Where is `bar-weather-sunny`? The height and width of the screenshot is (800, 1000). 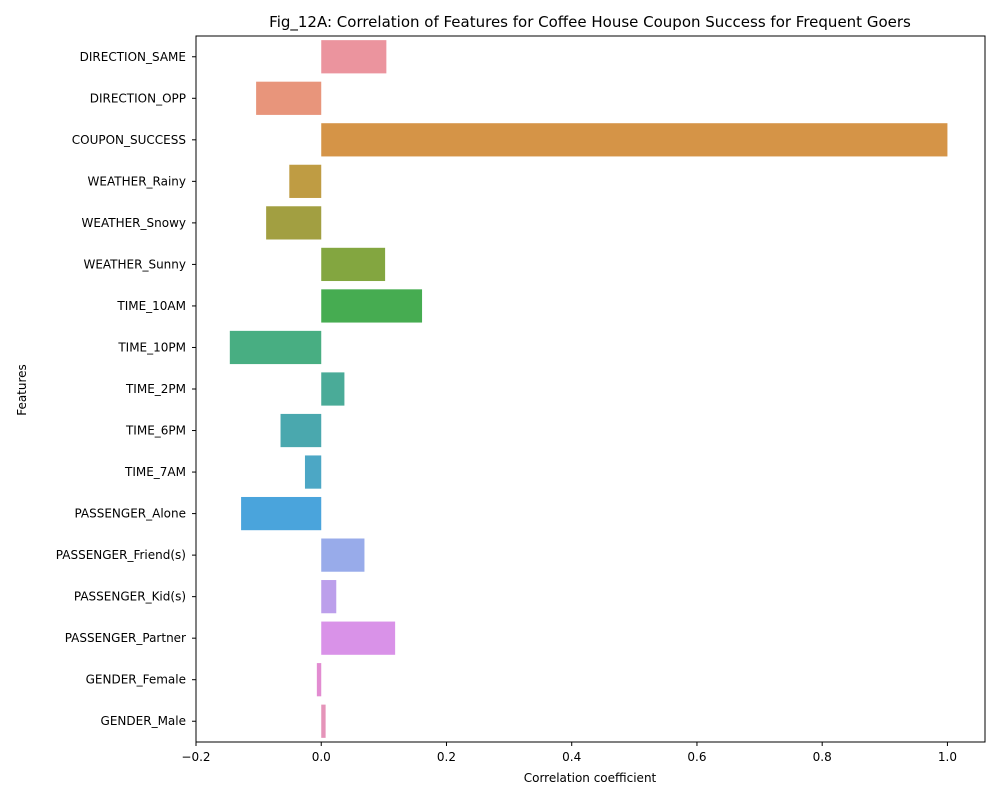 bar-weather-sunny is located at coordinates (353, 264).